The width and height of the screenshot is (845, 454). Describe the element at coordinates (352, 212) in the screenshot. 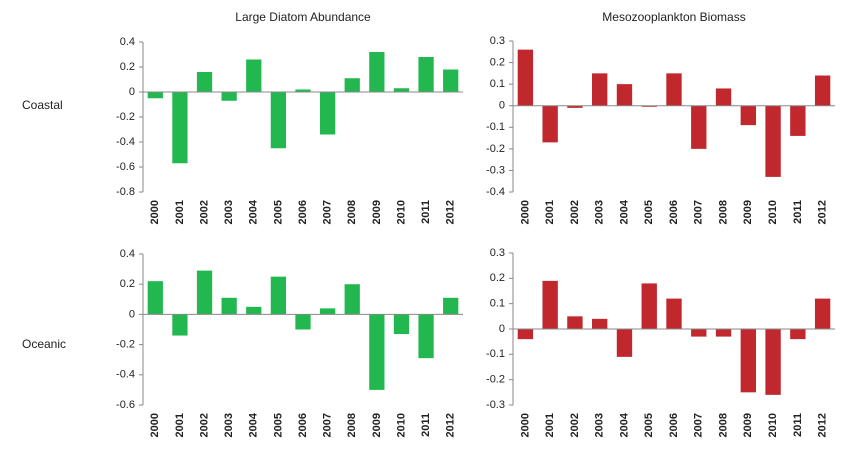

I see `x-tick-label: 2008` at that location.